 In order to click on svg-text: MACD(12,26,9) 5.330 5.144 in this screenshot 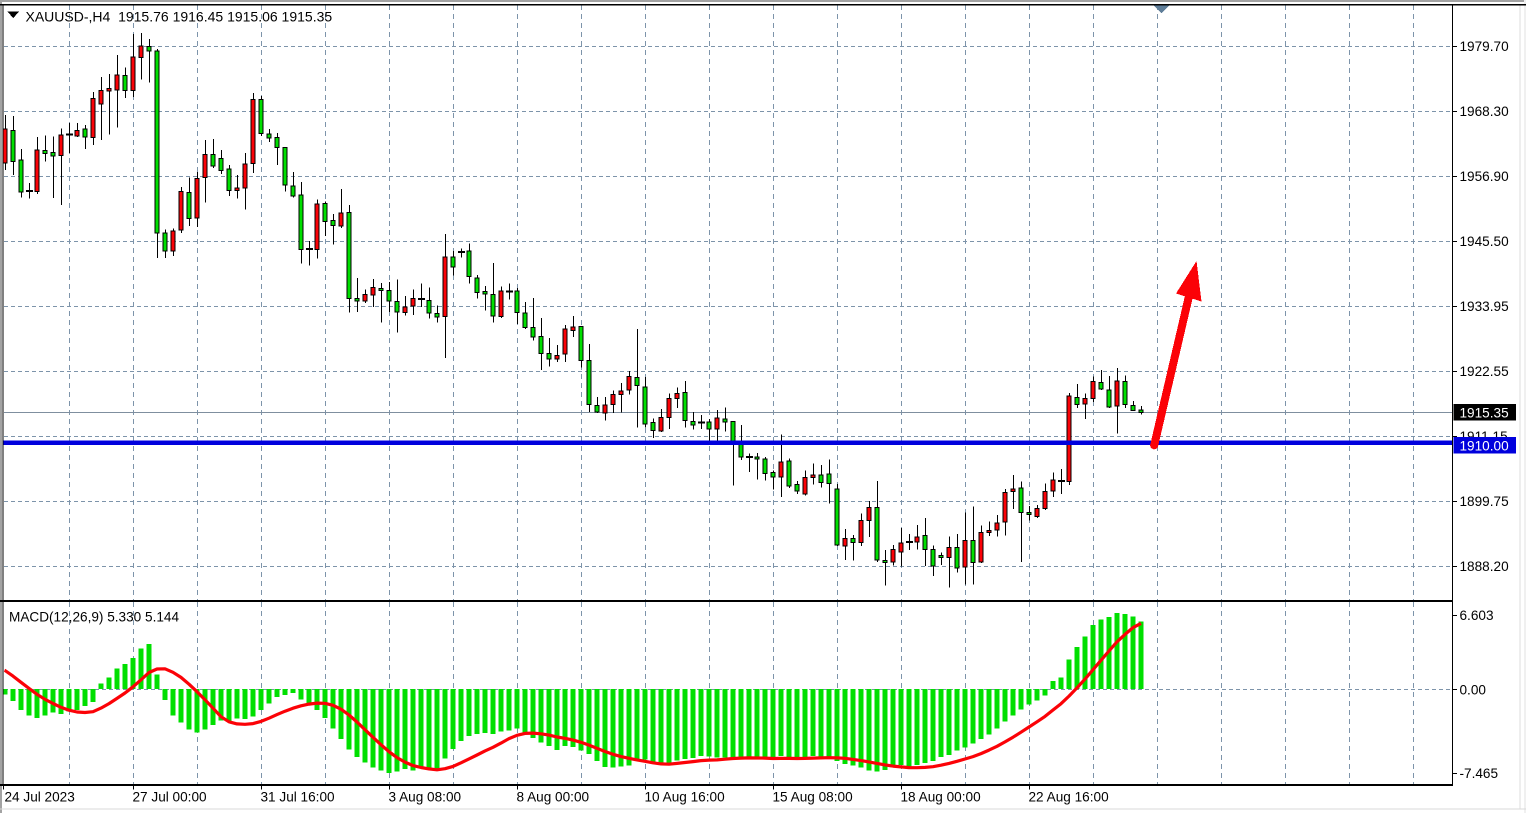, I will do `click(94, 617)`.